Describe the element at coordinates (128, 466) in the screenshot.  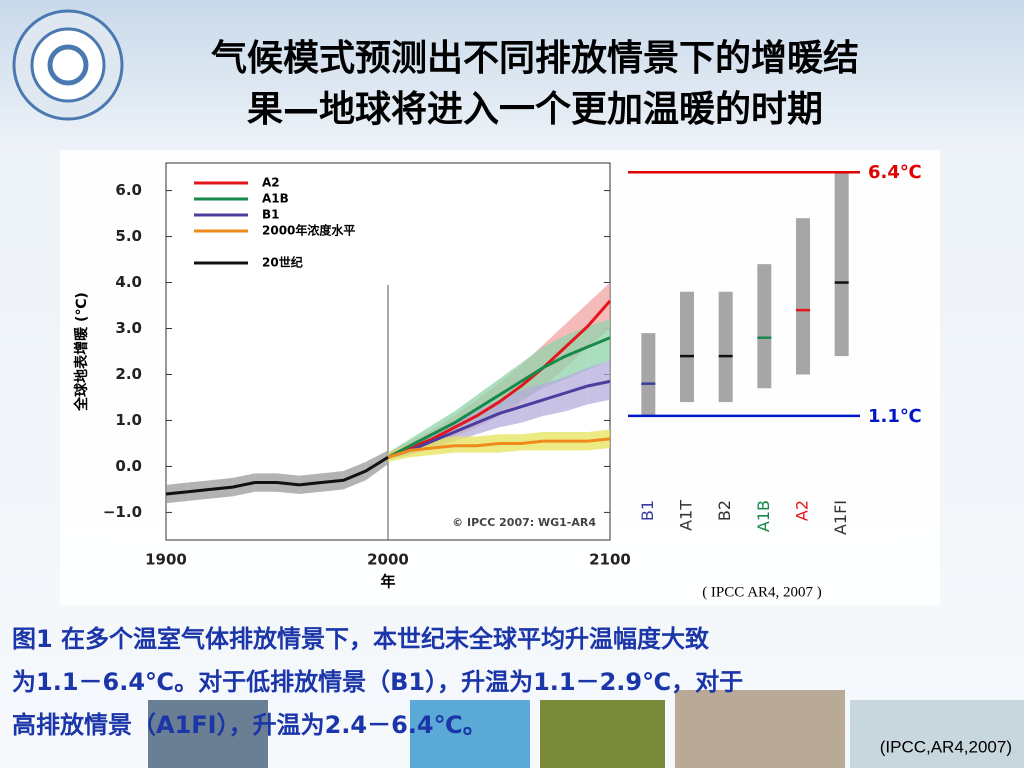
I see `y-tick-label: 0.0` at that location.